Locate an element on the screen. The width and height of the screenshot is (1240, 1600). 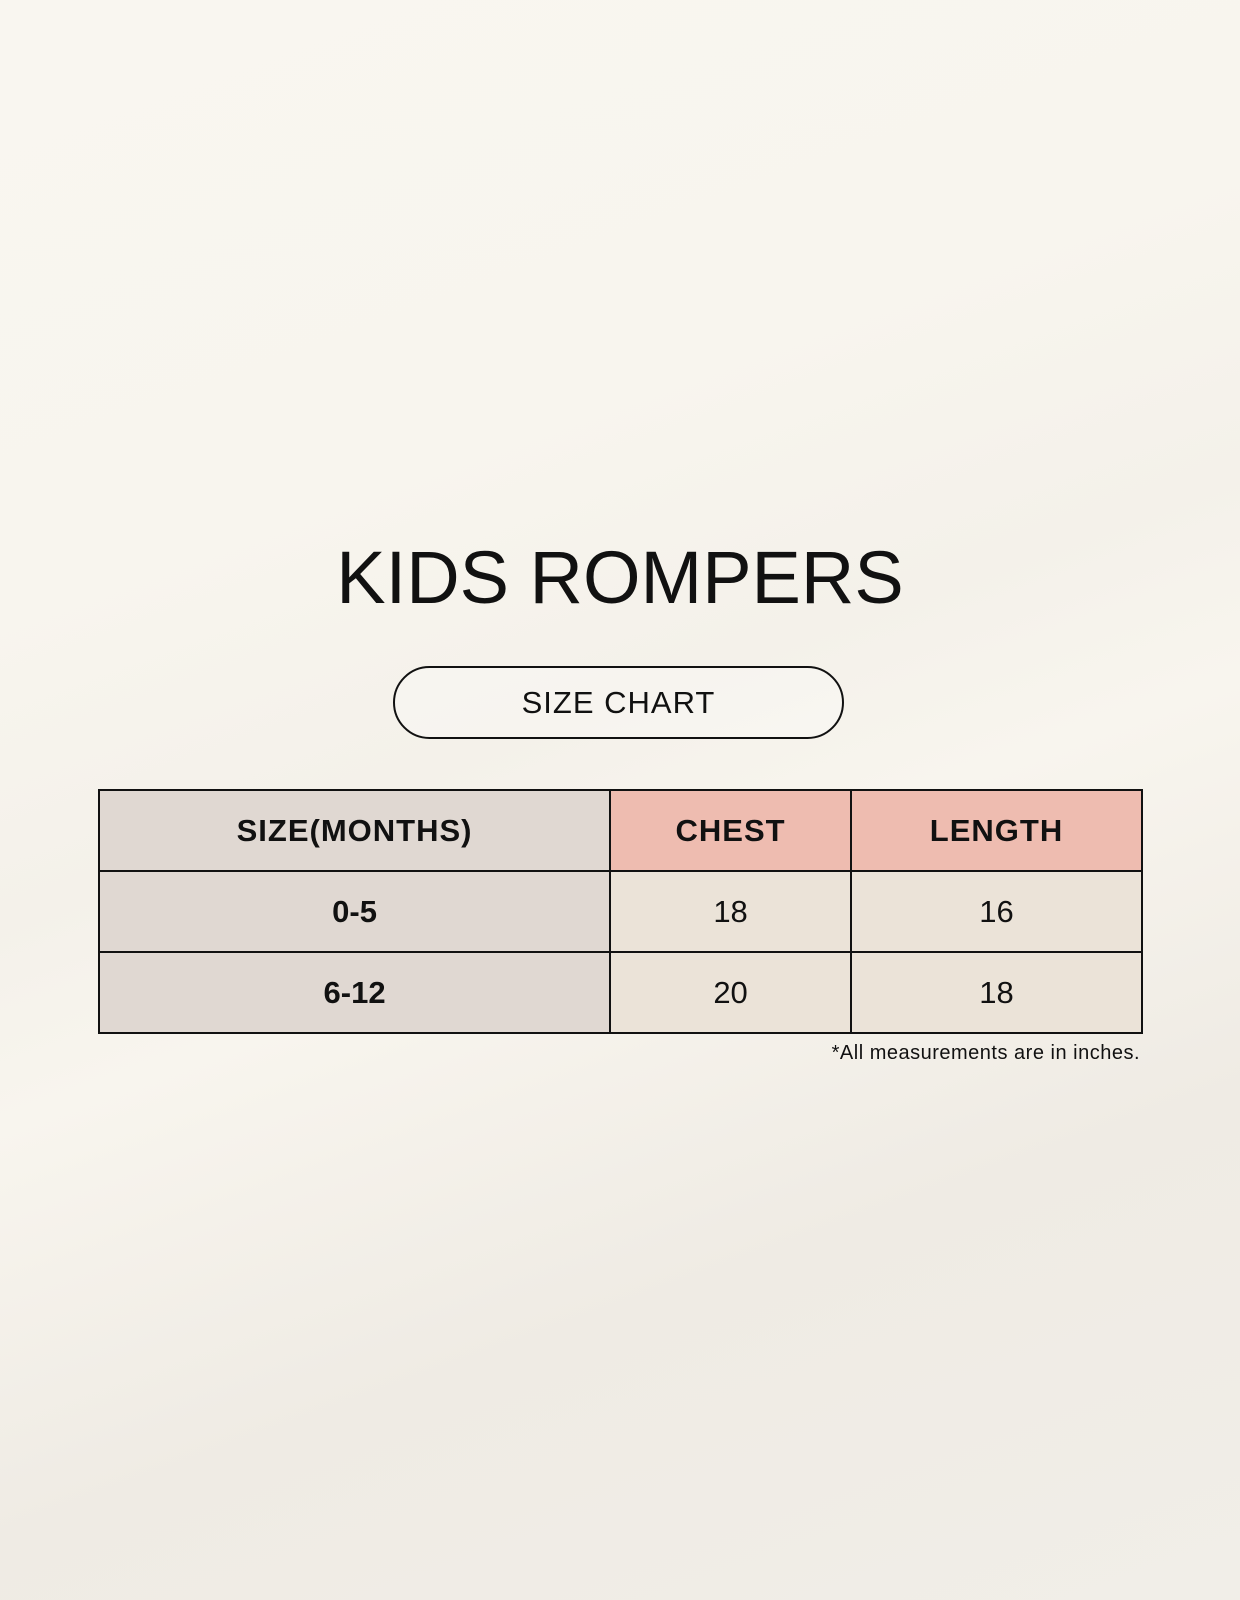
header-length: LENGTH is located at coordinates (996, 830).